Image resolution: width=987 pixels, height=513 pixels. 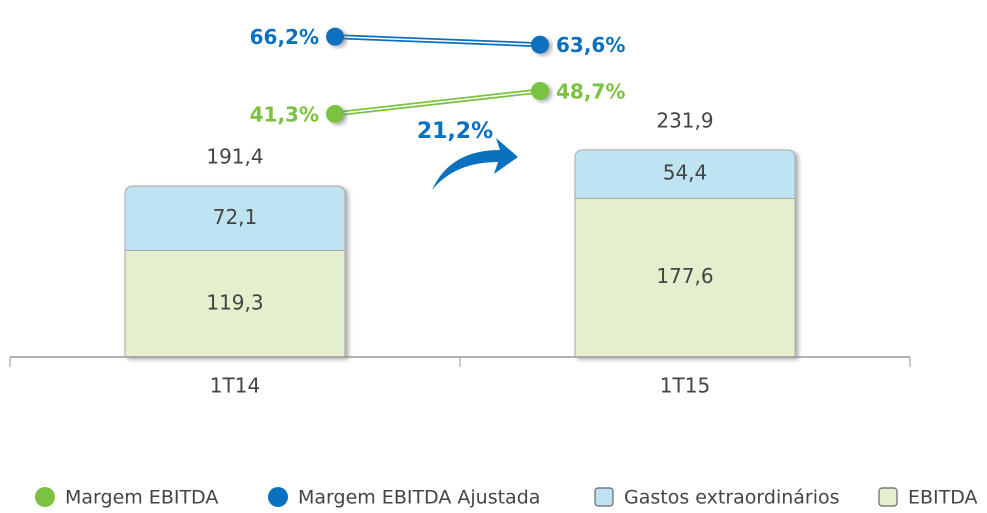 I want to click on data-label: 54,4, so click(x=685, y=173).